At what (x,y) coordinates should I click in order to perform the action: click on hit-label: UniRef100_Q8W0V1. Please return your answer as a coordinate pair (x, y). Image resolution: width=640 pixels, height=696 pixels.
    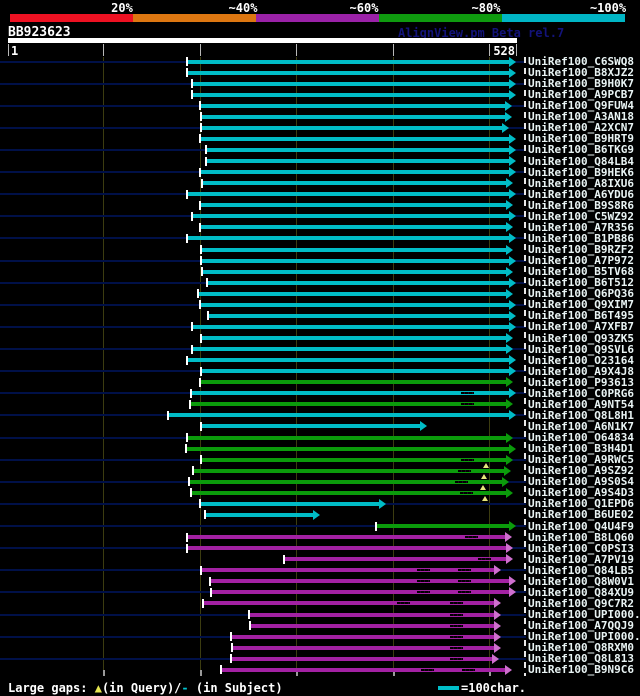
    Looking at the image, I should click on (581, 581).